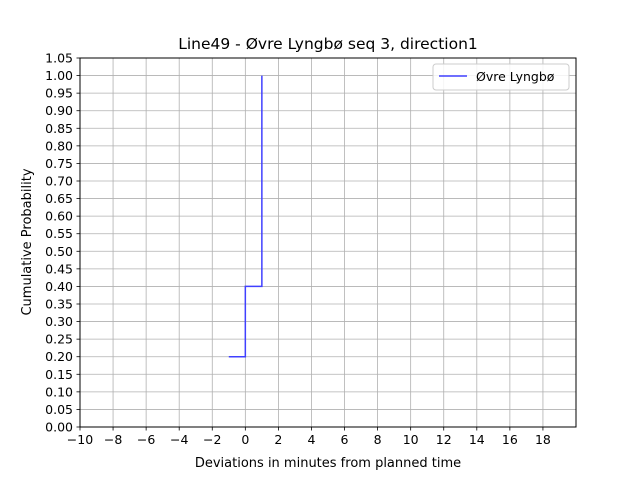 The height and width of the screenshot is (480, 640). I want to click on y-tick-label: 0.55, so click(59, 233).